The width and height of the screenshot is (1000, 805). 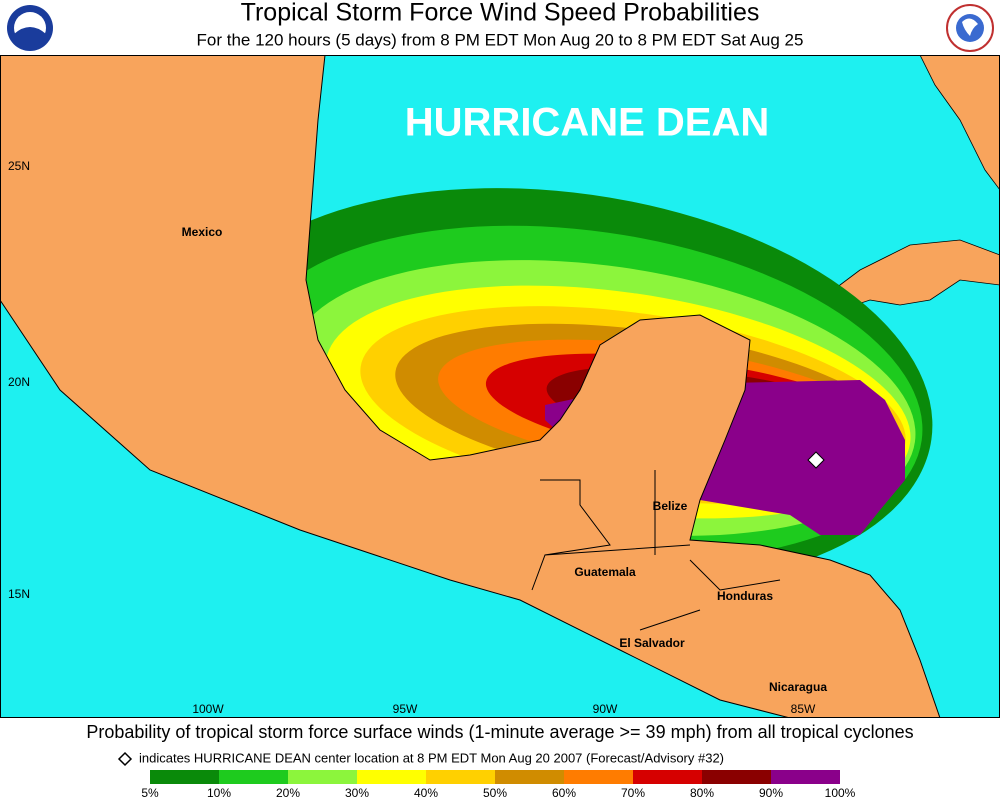 I want to click on legend-label: 100%, so click(x=840, y=793).